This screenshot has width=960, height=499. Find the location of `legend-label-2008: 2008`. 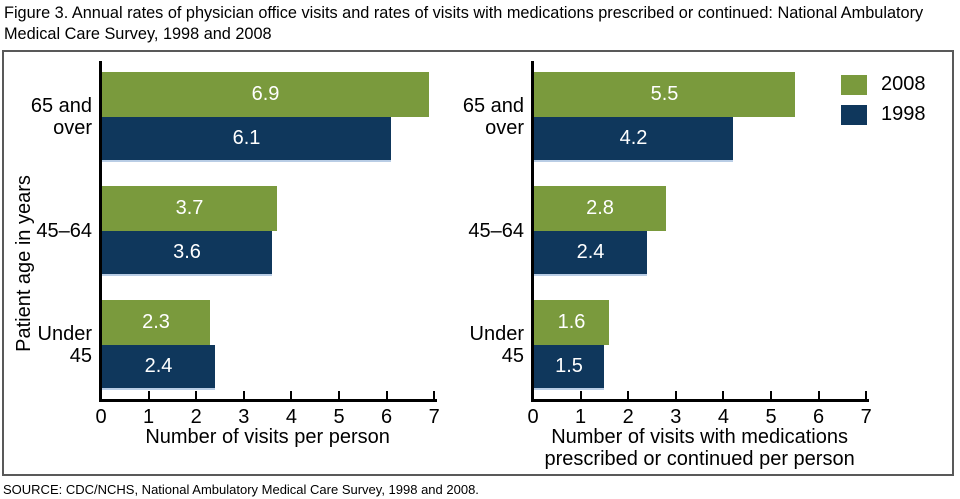

legend-label-2008: 2008 is located at coordinates (903, 84).